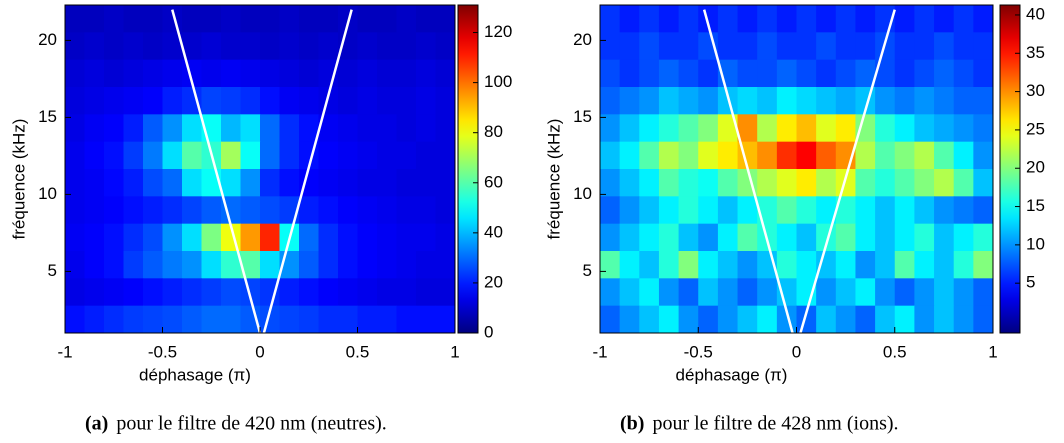  What do you see at coordinates (358, 351) in the screenshot?
I see `x-tick-label: 0.5` at bounding box center [358, 351].